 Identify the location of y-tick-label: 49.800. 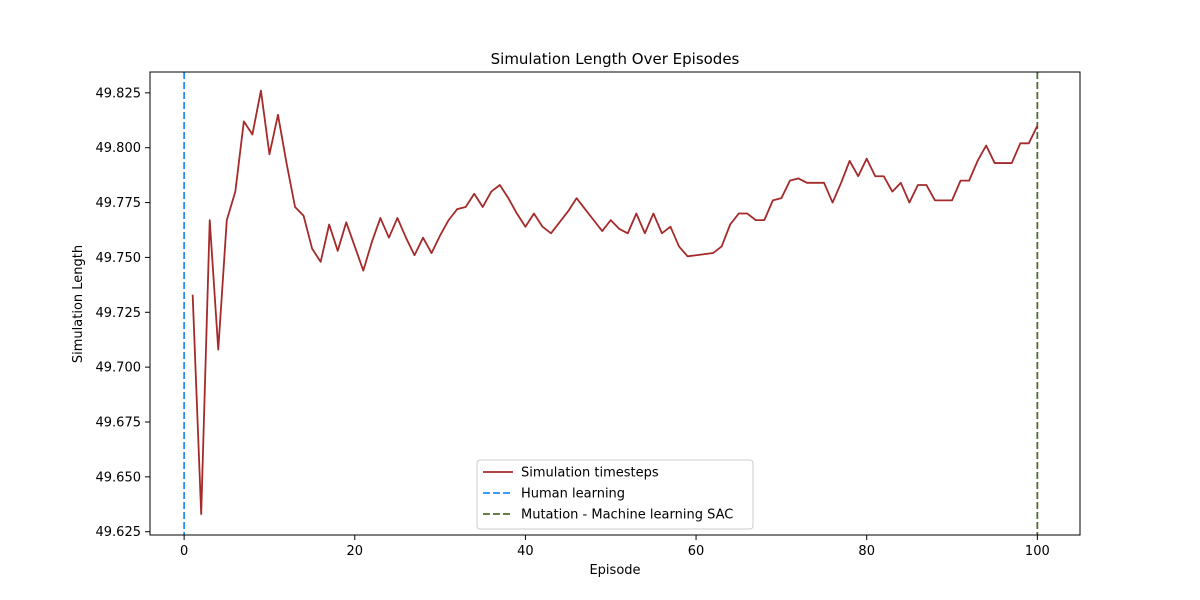
(119, 148).